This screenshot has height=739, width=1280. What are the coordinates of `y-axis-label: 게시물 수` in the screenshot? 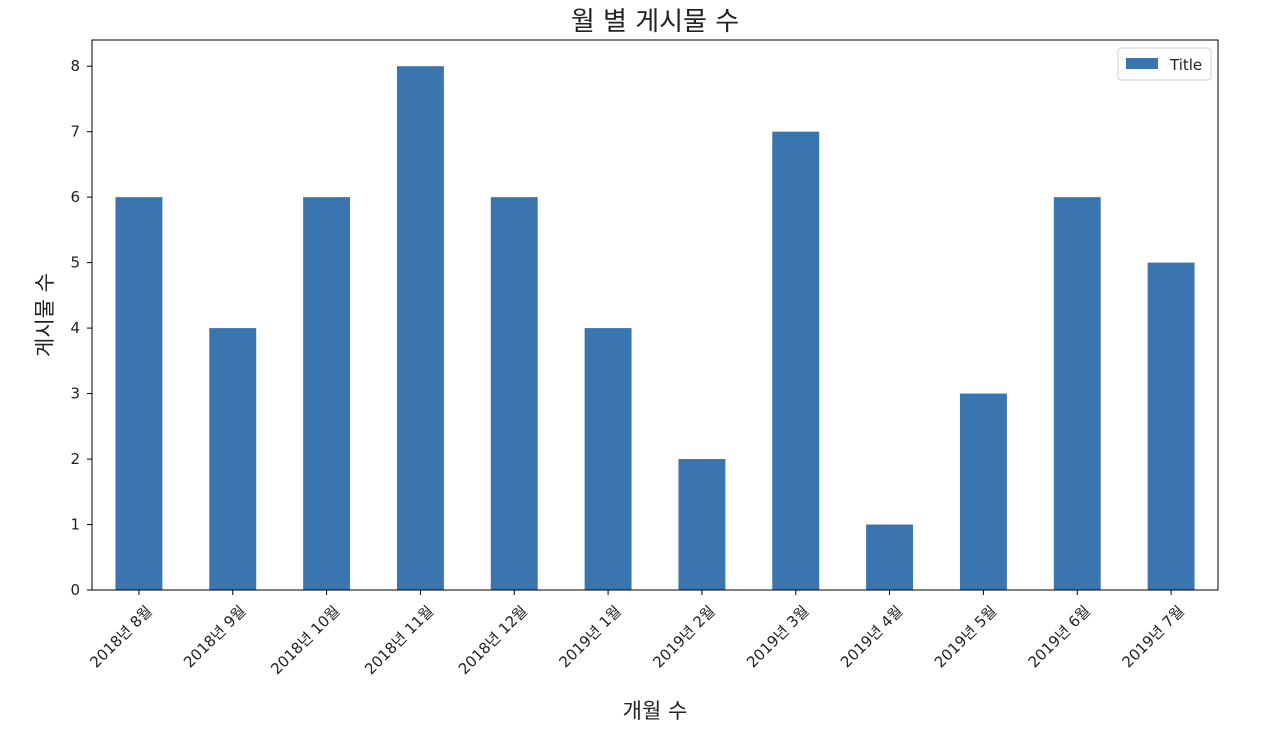 It's located at (45, 315).